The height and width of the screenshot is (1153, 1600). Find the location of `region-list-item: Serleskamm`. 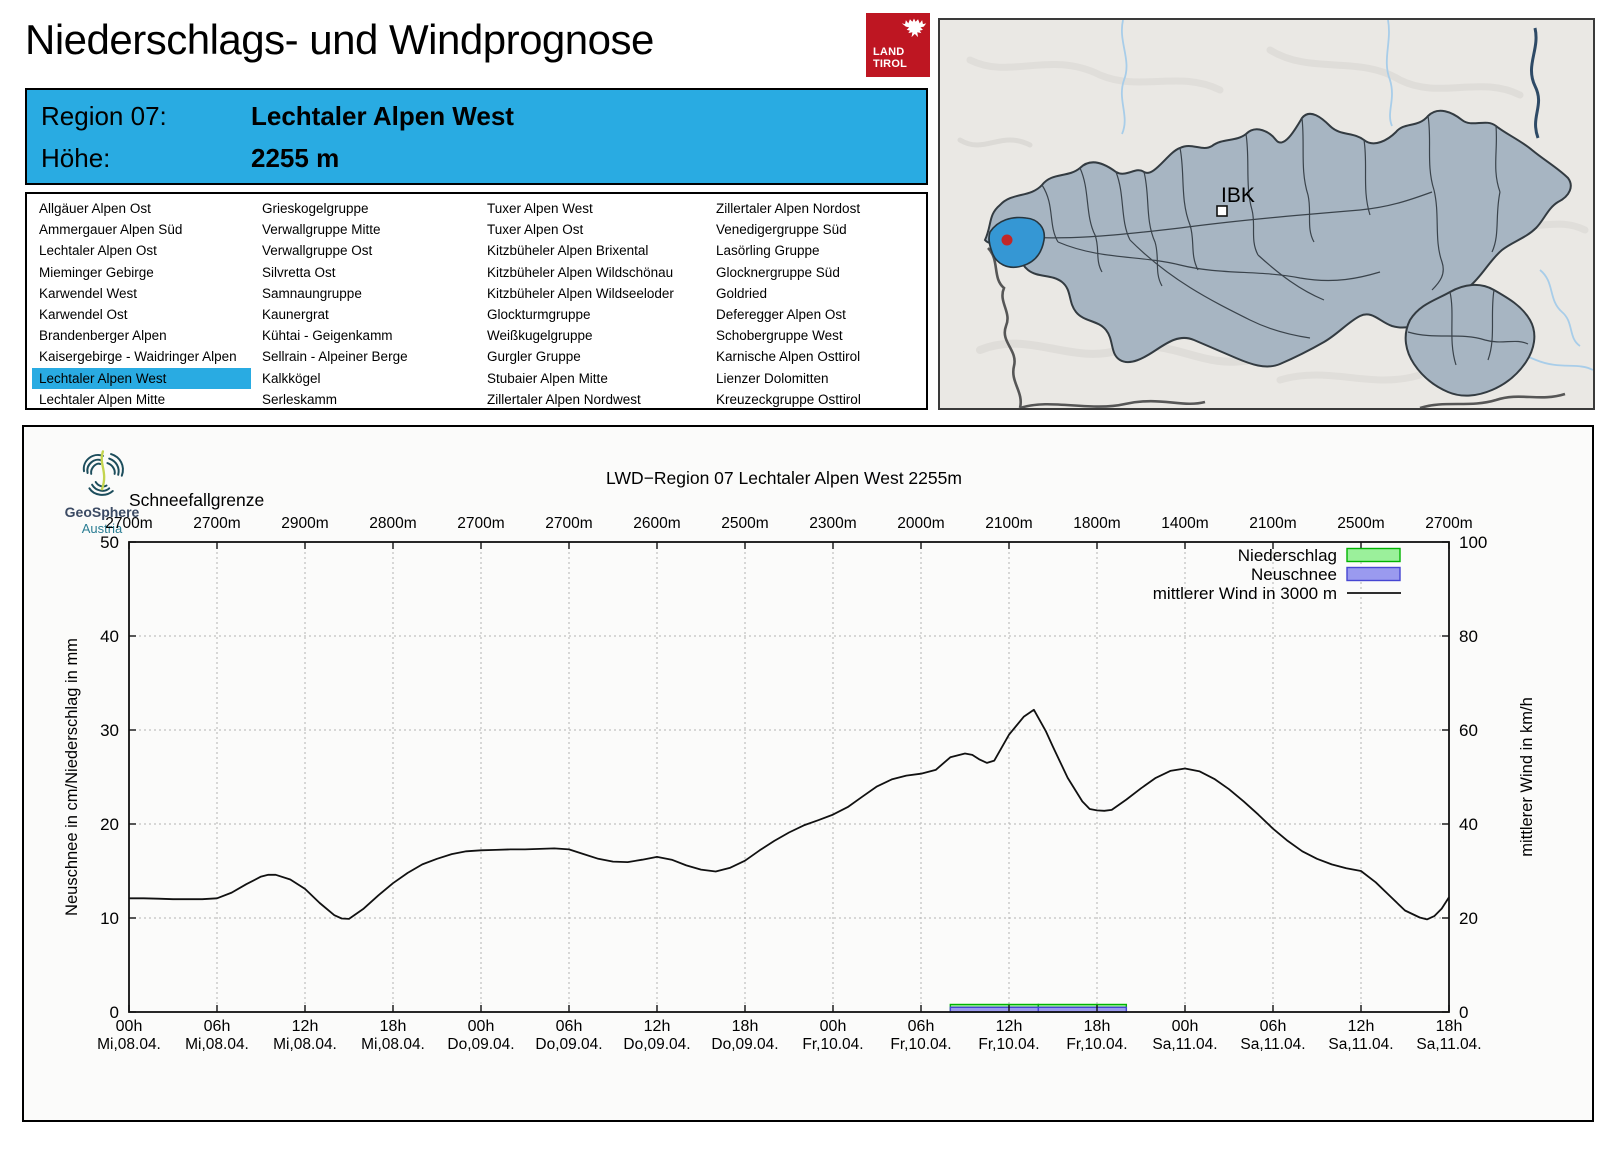

region-list-item: Serleskamm is located at coordinates (300, 399).